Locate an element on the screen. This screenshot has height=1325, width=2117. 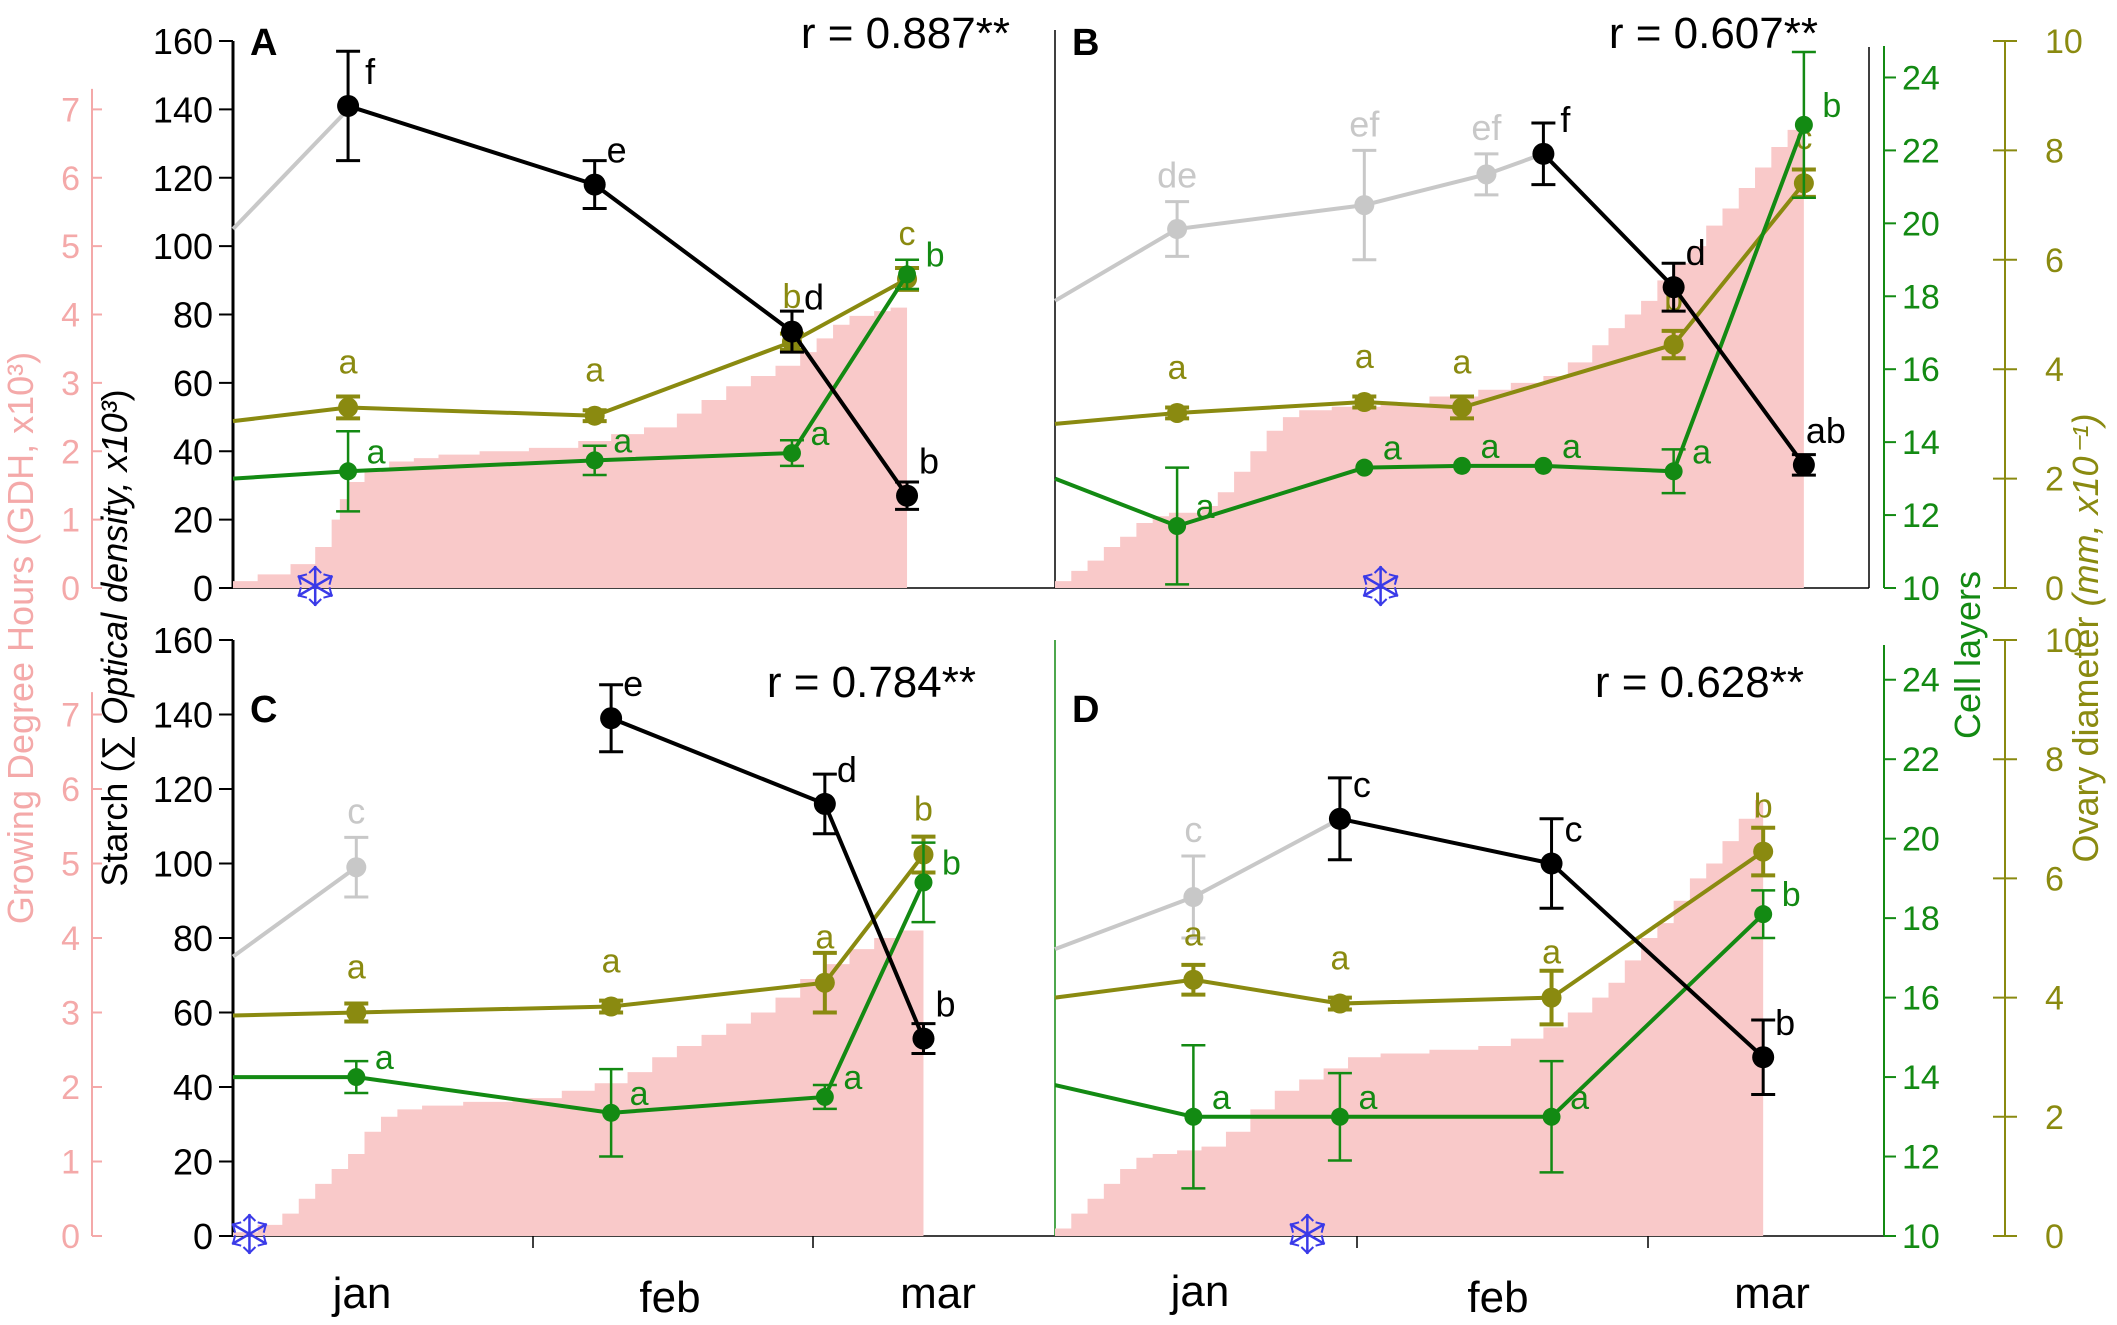
cells-tick-label: 24 is located at coordinates (1921, 681).